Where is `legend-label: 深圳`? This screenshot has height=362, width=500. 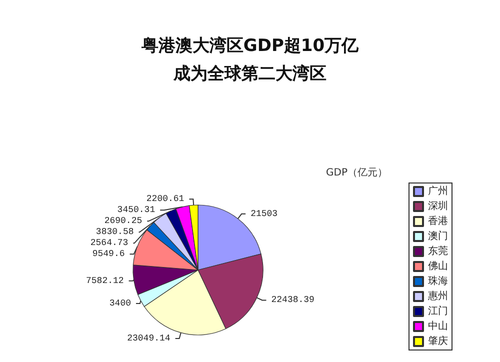 legend-label: 深圳 is located at coordinates (438, 206).